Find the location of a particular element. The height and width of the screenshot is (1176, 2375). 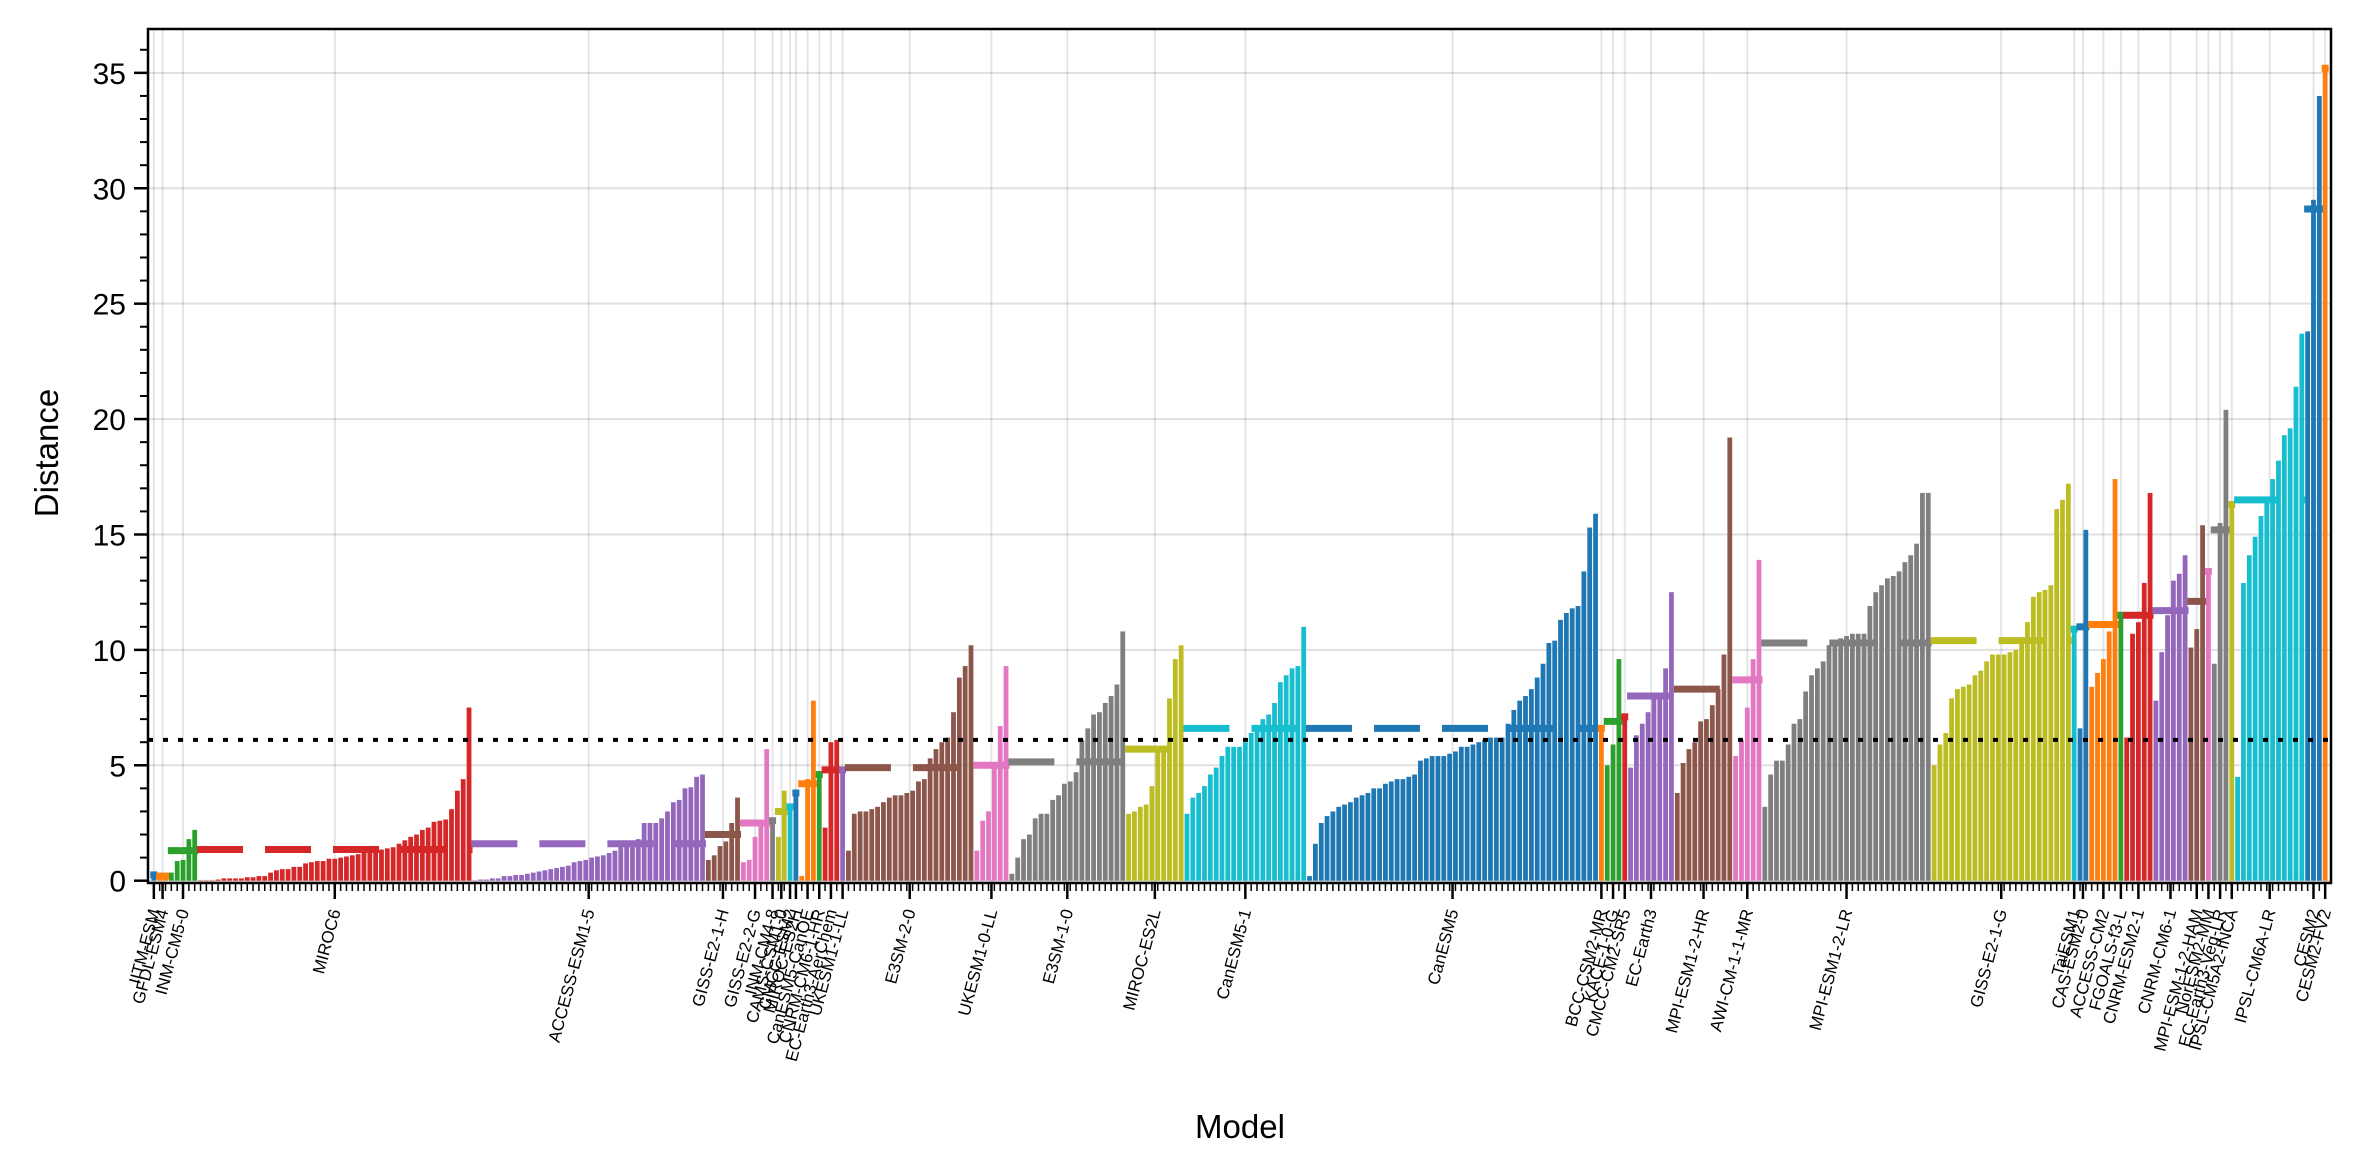

y-tick-label: 20 is located at coordinates (109, 420).